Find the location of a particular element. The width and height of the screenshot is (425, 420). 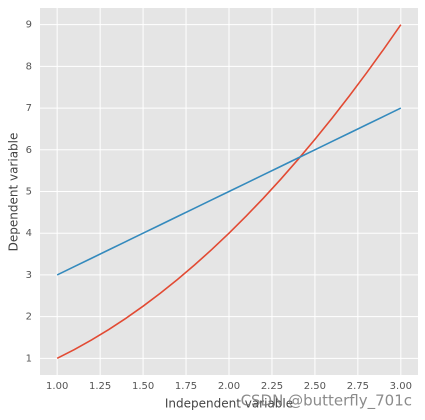

x-axis-label: Independent variable is located at coordinates (229, 404).